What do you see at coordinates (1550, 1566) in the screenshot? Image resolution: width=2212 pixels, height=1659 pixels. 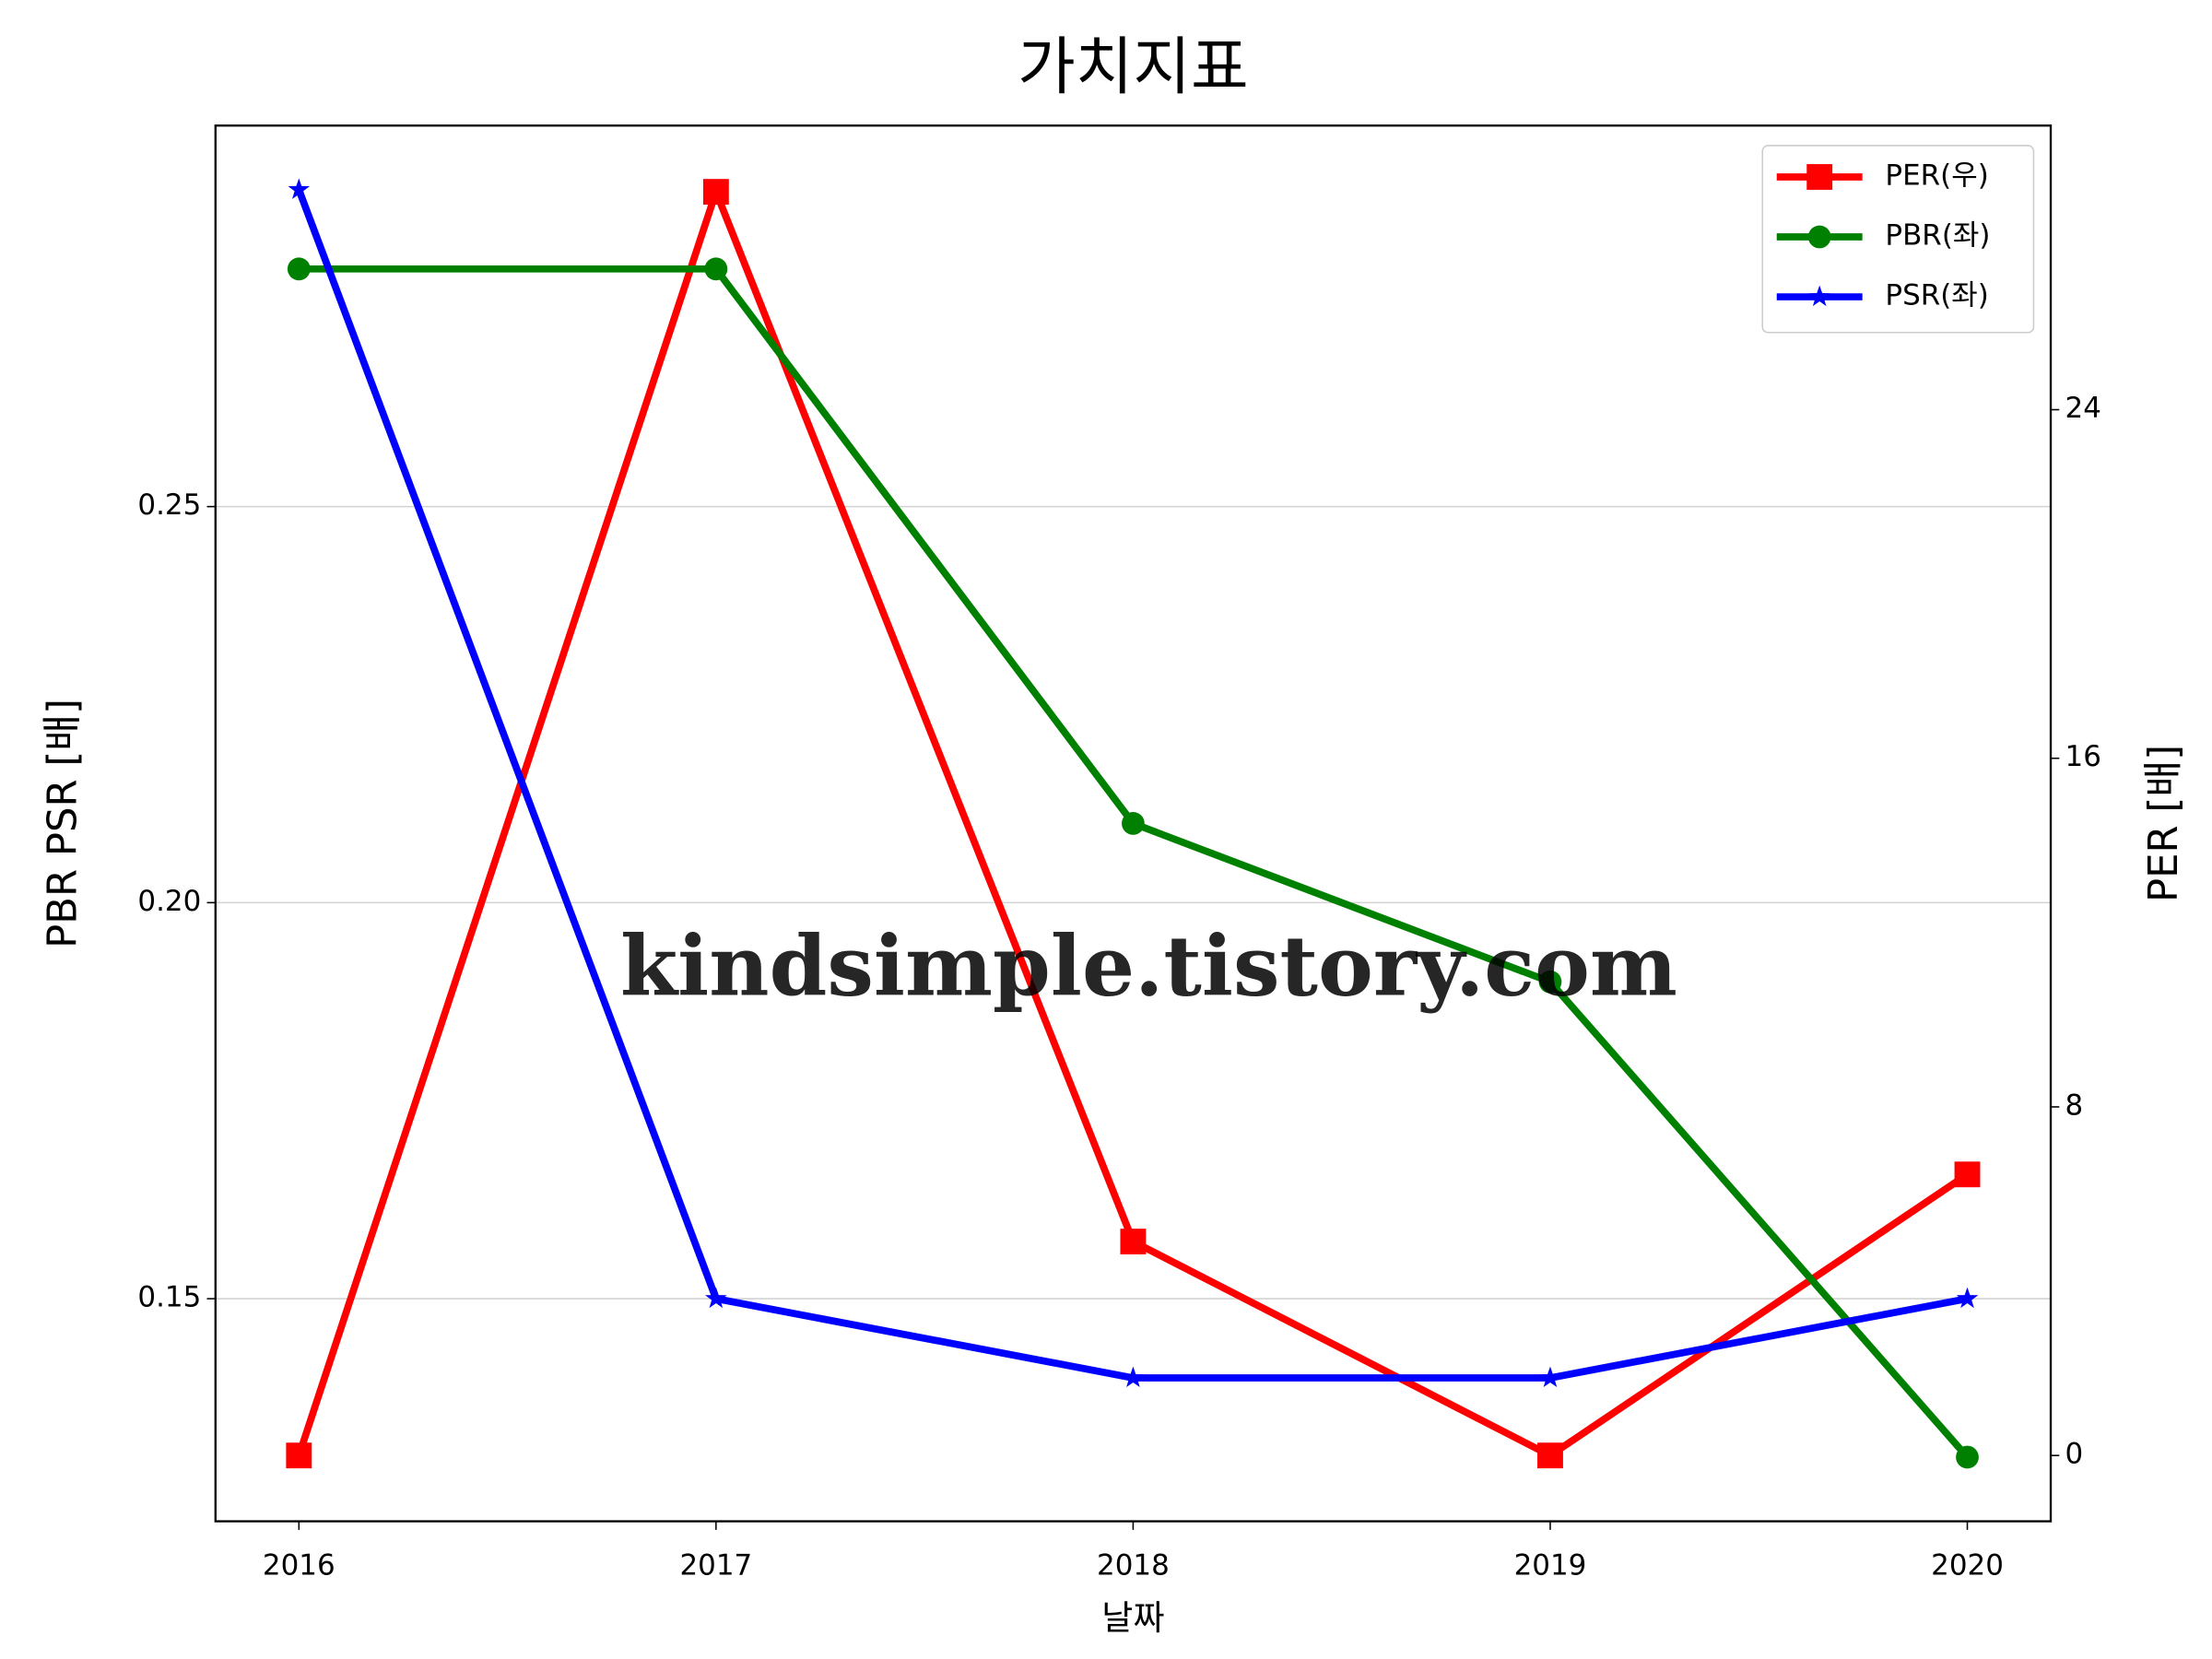 I see `x-tick-label: 2019` at bounding box center [1550, 1566].